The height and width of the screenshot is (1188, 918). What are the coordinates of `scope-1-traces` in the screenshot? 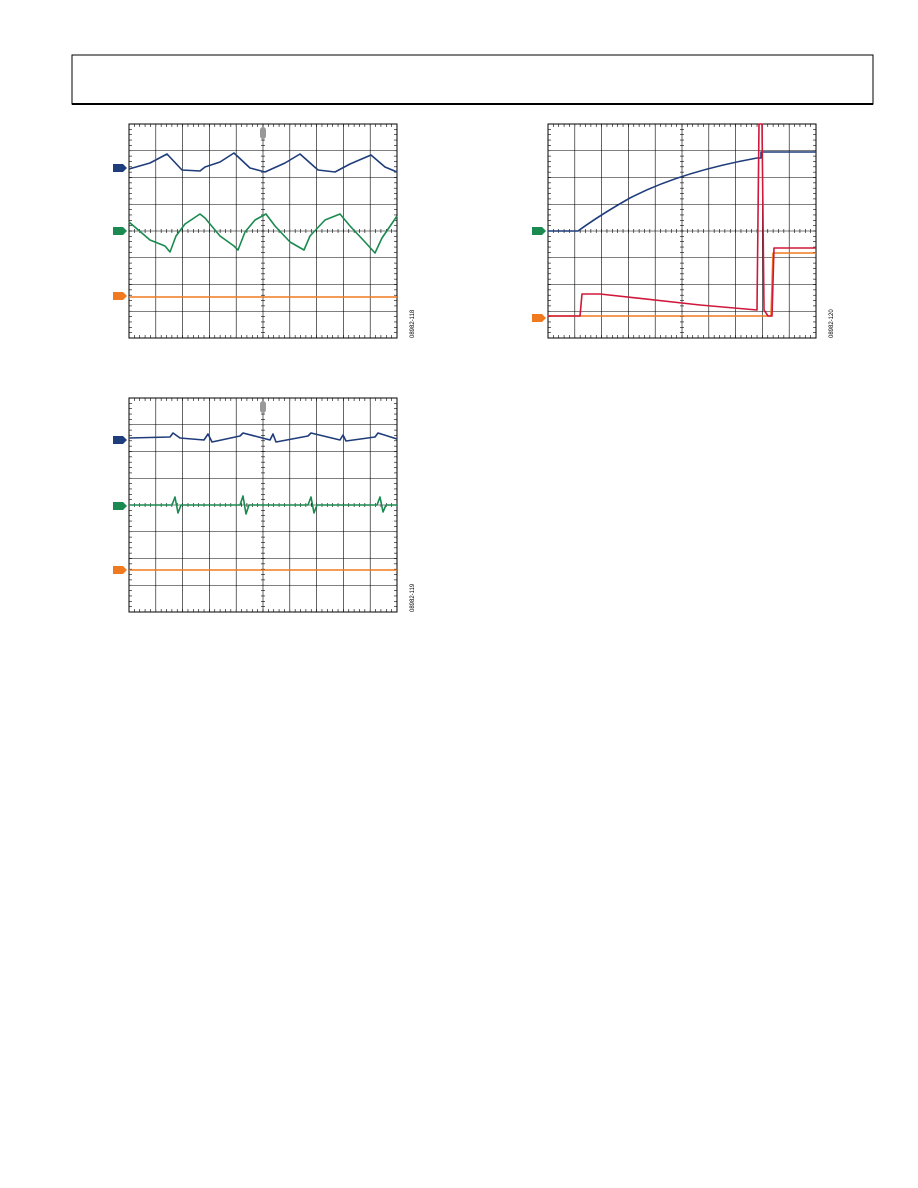 It's located at (263, 225).